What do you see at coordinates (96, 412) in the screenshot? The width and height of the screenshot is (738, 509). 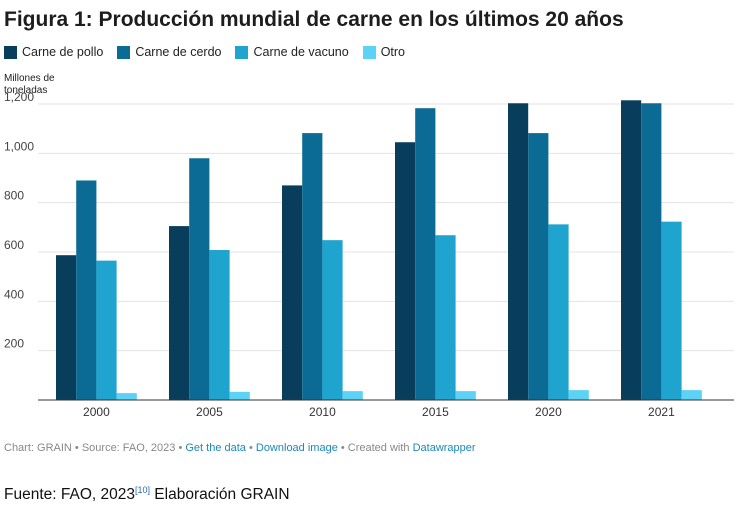 I see `x-tick-label: 2000` at bounding box center [96, 412].